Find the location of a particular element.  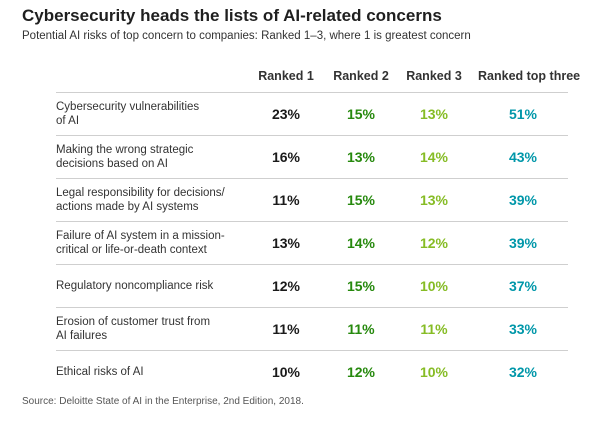

column-header-ranked-2: Ranked 2 is located at coordinates (361, 76).